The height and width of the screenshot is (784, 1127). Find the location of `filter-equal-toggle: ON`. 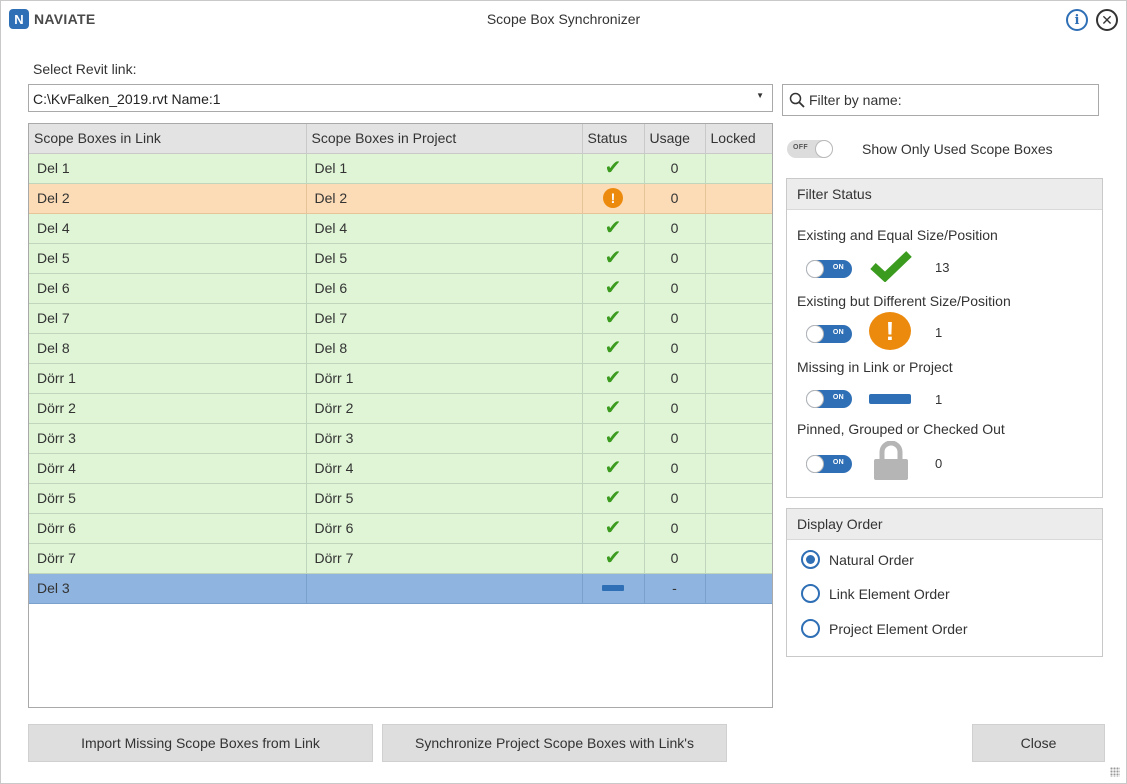

filter-equal-toggle: ON is located at coordinates (829, 269).